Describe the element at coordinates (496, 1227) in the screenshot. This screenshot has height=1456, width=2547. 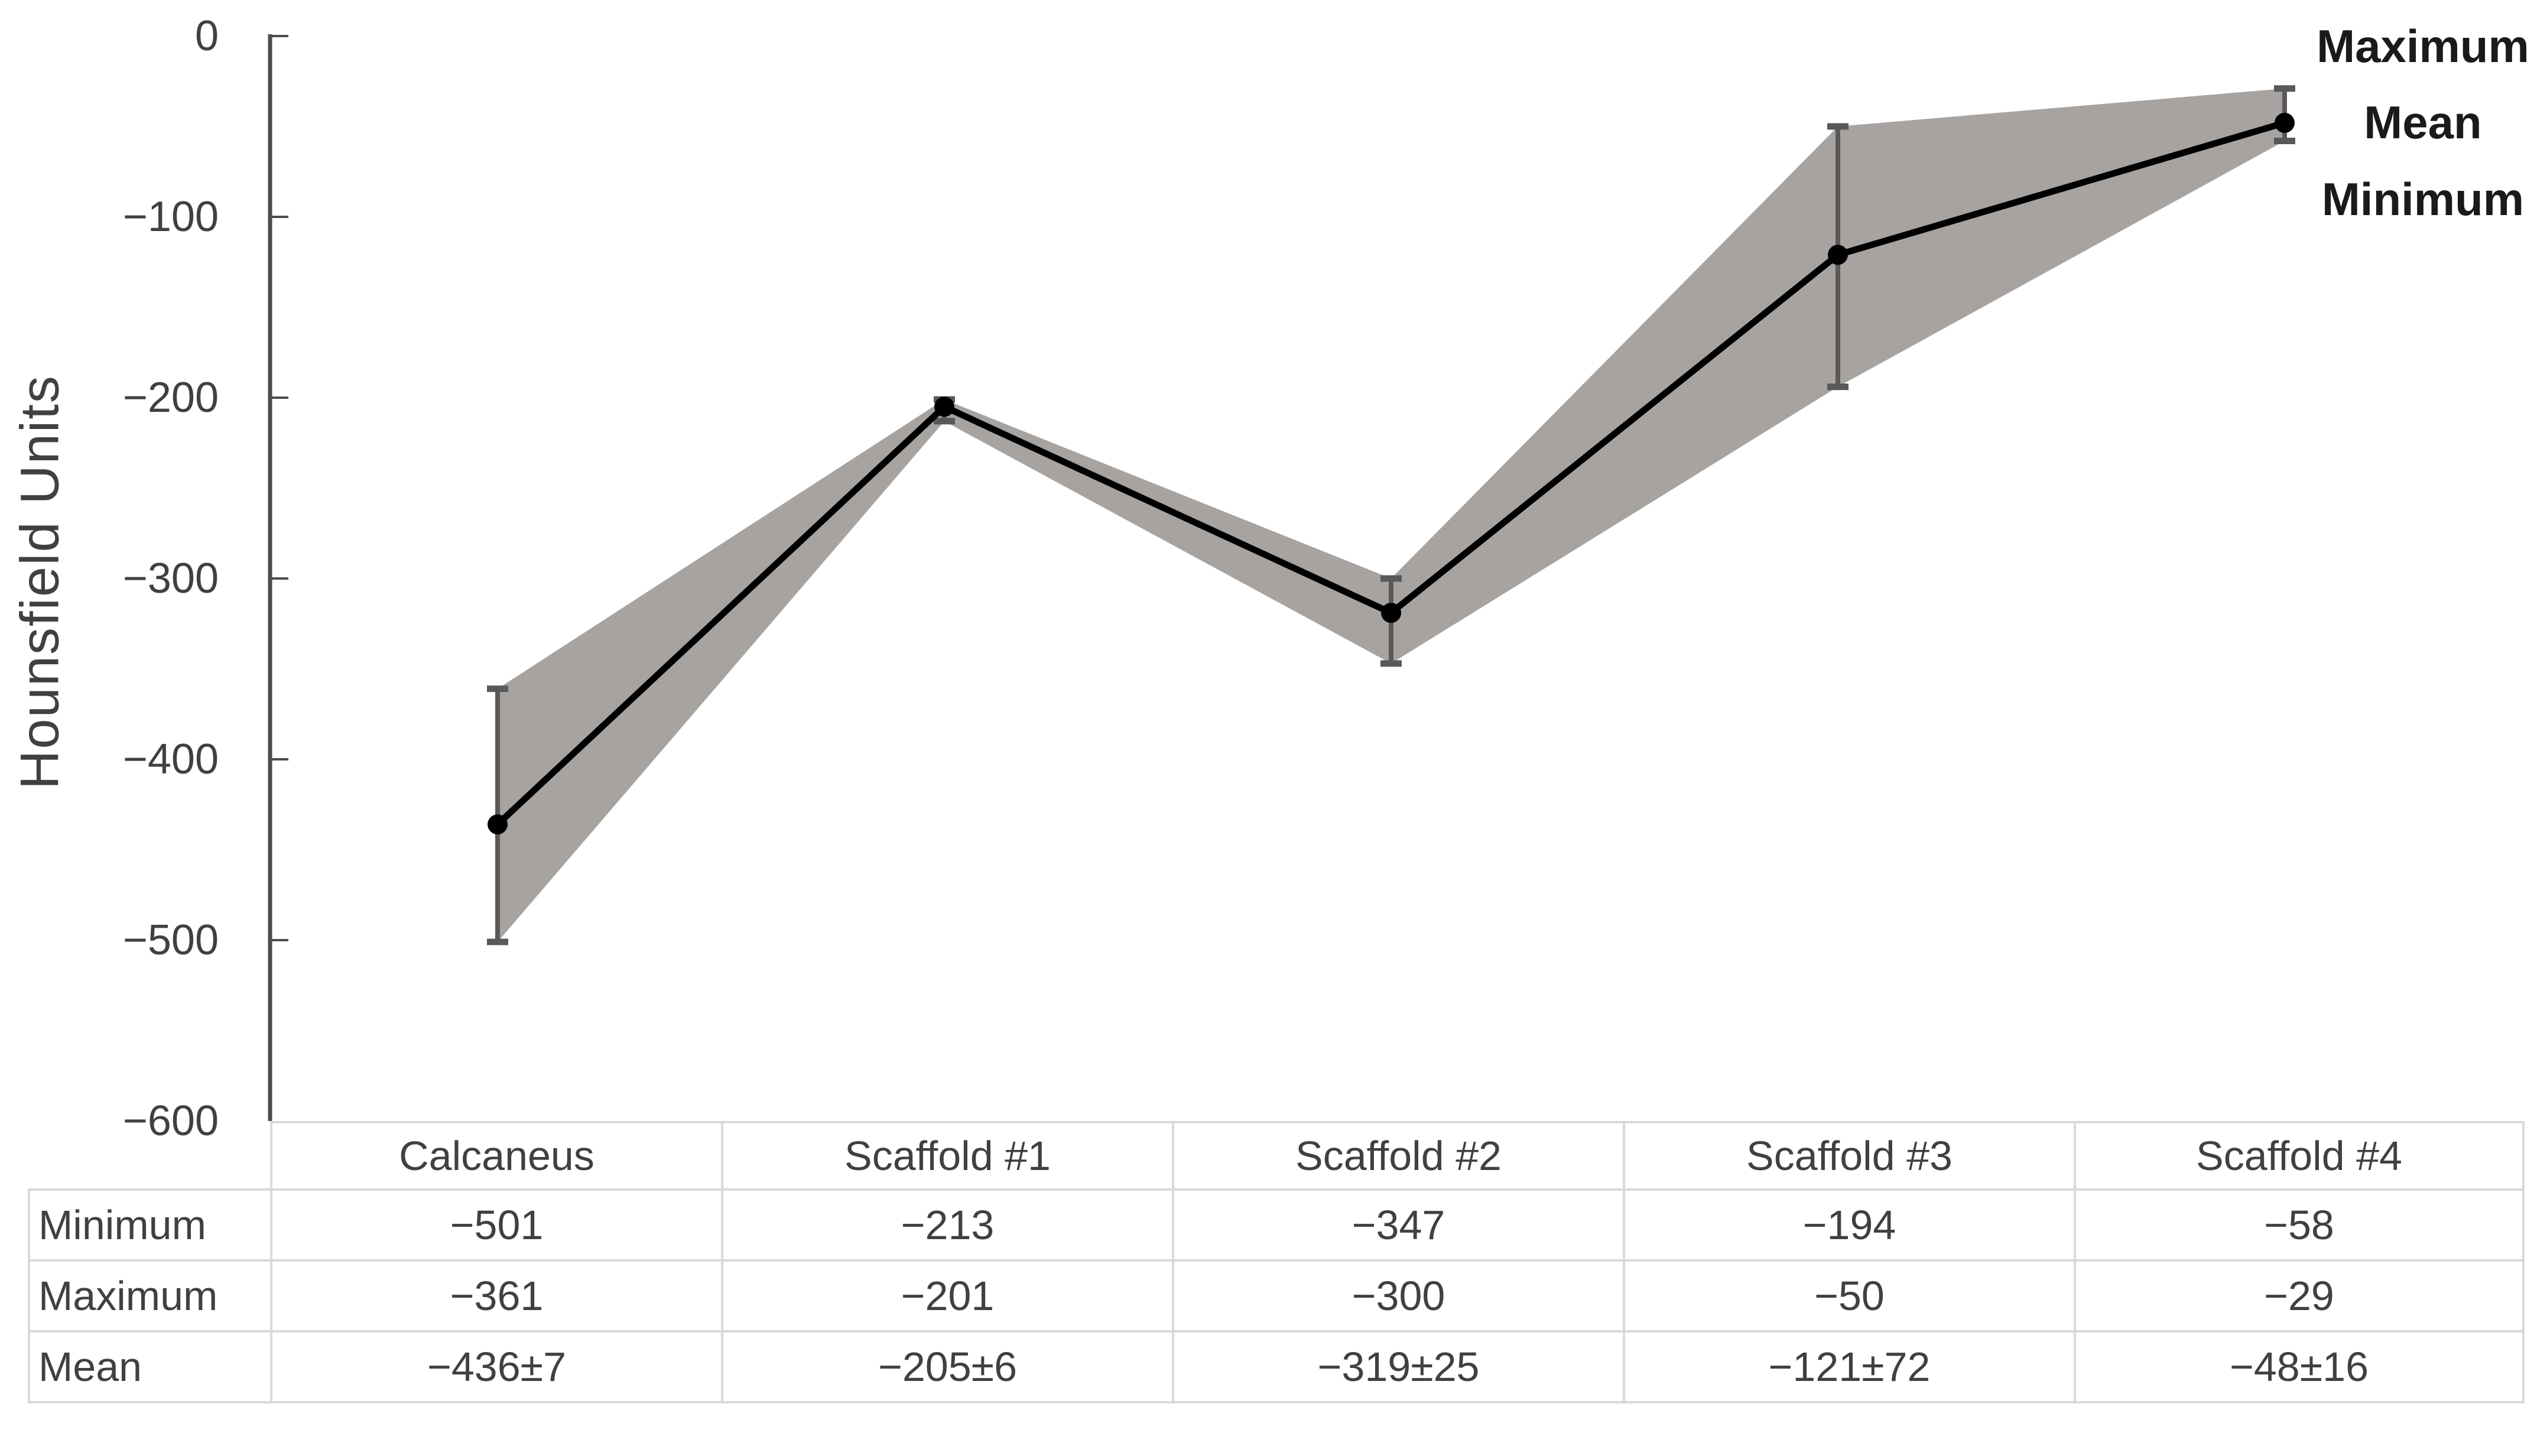
I see `table-cell: −501` at that location.